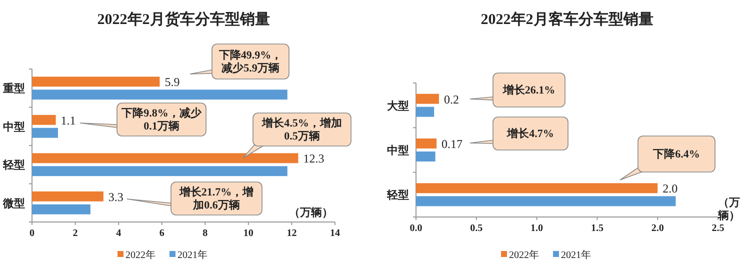  I want to click on data-label: 12.3, so click(313, 159).